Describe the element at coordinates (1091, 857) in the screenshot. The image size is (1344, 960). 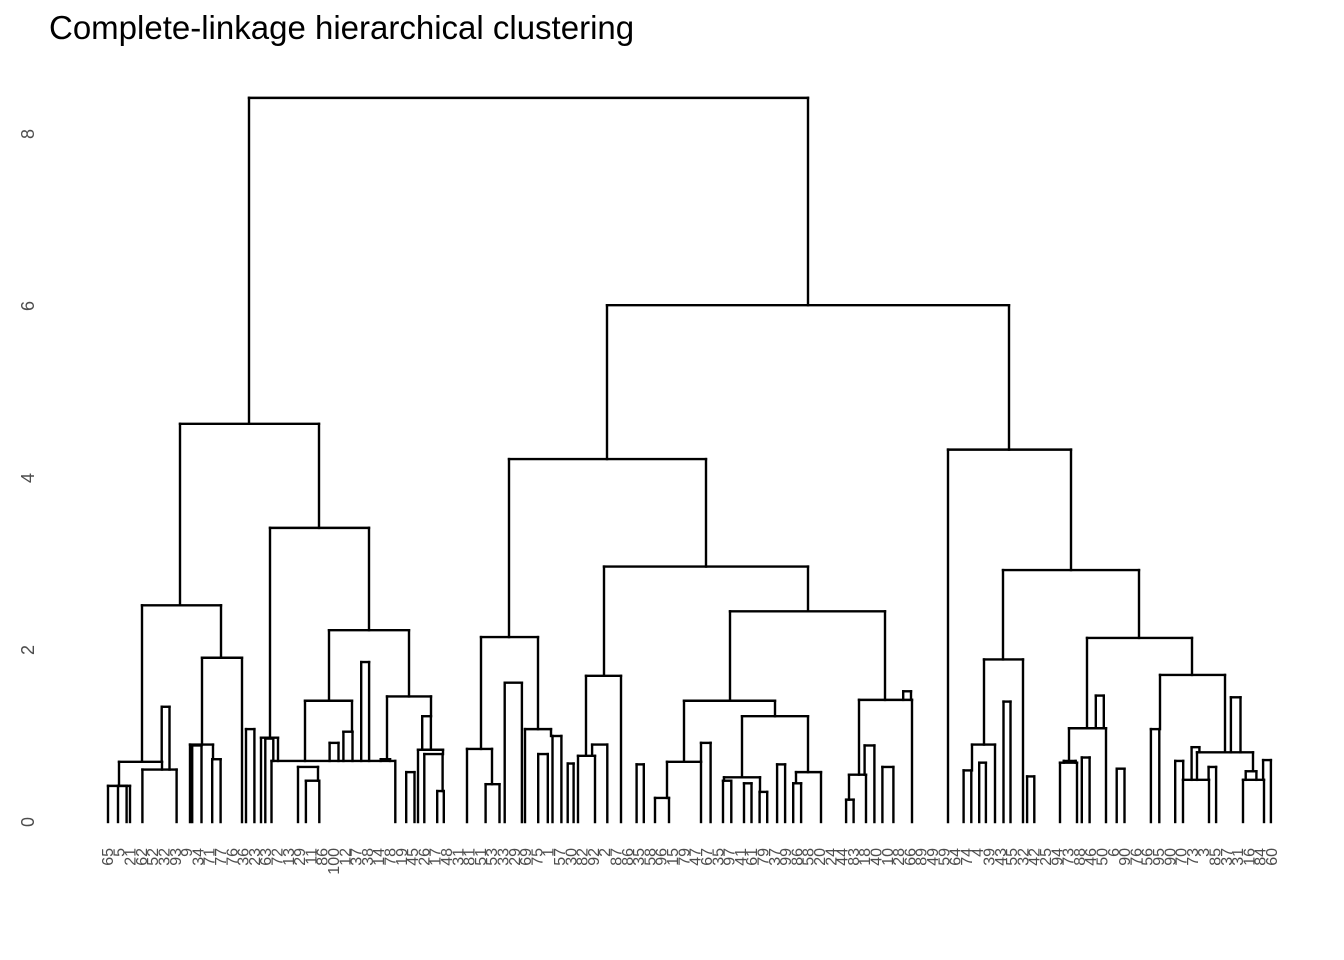
I see `leaf-label: 46` at that location.